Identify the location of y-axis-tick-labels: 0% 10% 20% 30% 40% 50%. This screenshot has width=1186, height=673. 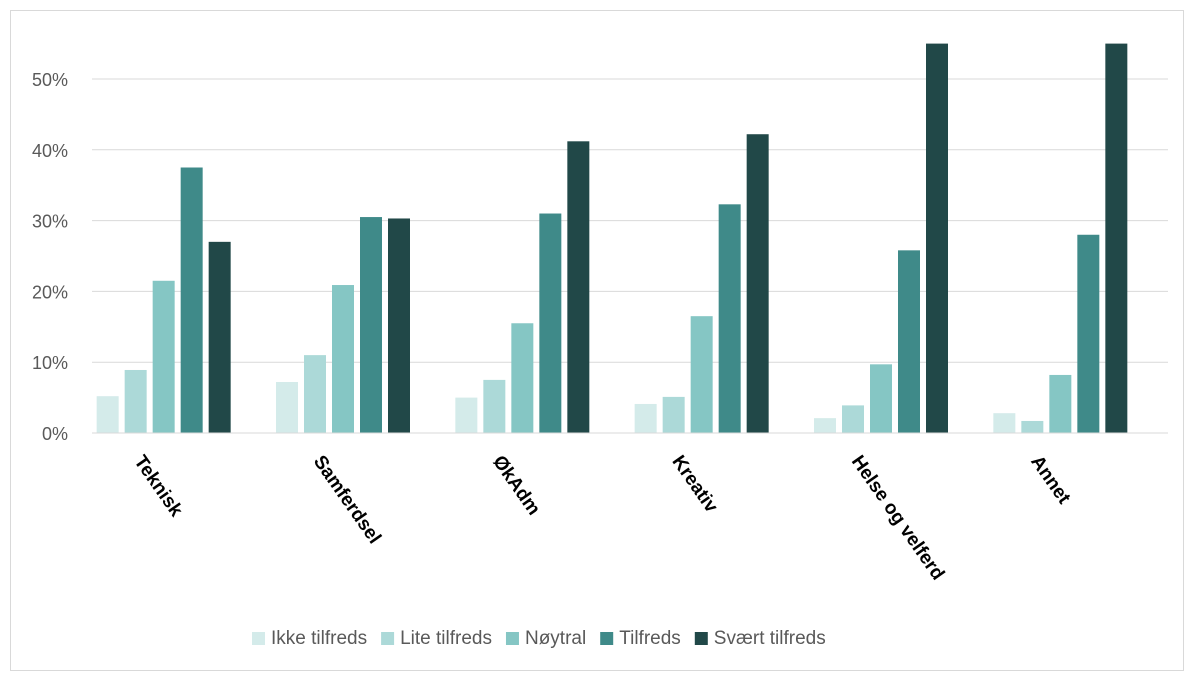
(50, 257).